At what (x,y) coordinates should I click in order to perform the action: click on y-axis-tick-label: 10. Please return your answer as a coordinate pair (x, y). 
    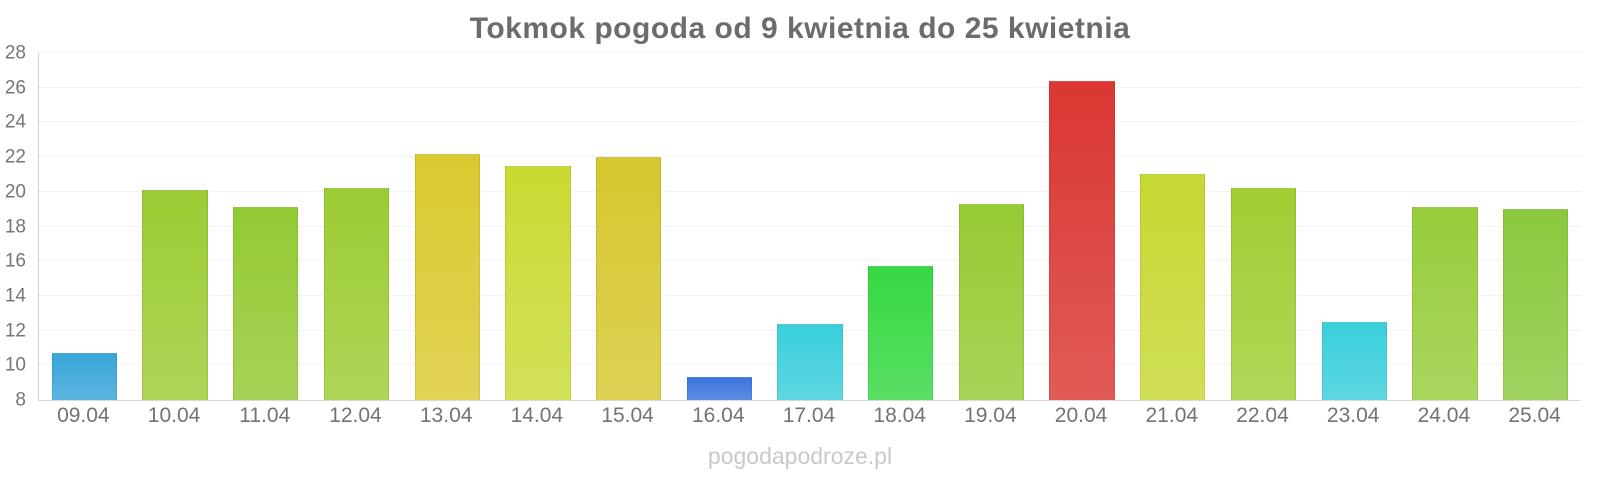
    Looking at the image, I should click on (15, 365).